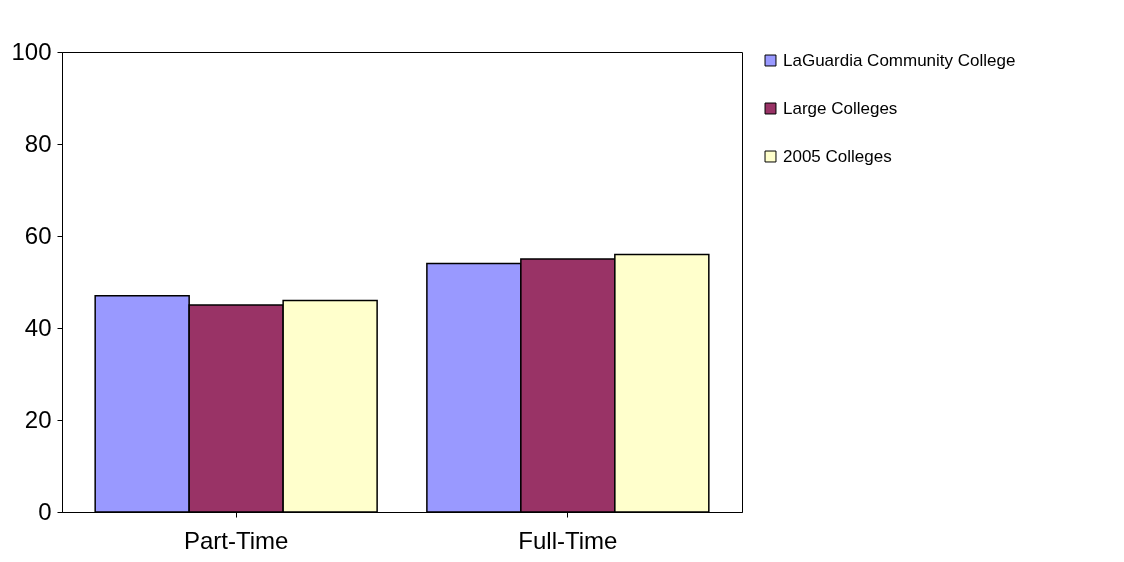  I want to click on x-tick-label: Part-Time, so click(236, 540).